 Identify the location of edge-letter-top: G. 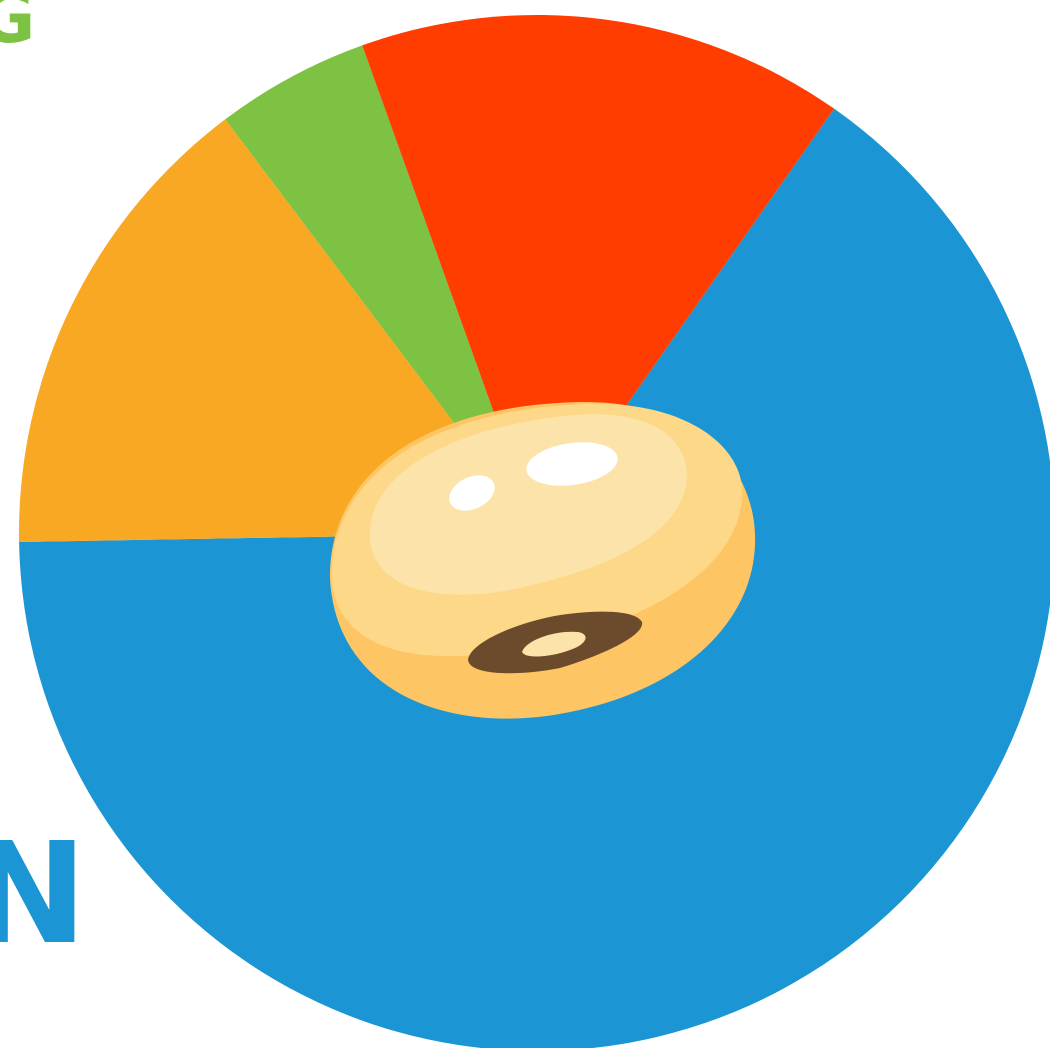
(17, 29).